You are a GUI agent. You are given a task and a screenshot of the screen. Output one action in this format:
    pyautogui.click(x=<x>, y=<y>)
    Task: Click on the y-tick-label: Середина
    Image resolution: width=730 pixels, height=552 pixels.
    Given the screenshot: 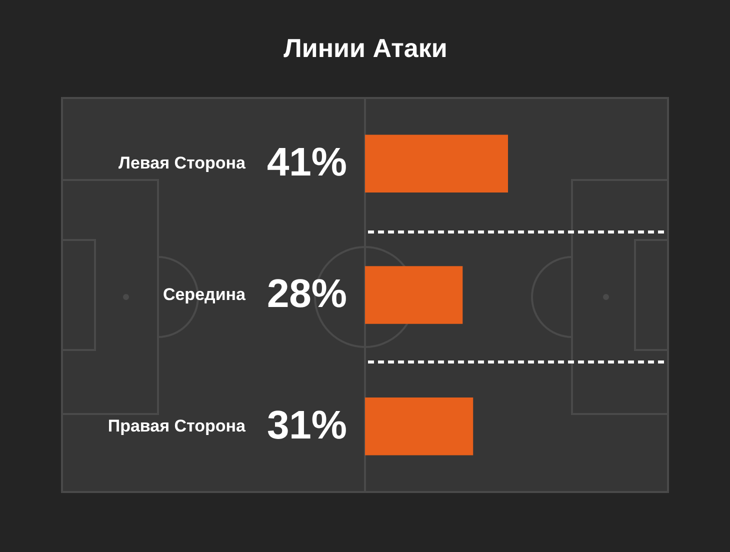 What is the action you would take?
    pyautogui.click(x=204, y=294)
    